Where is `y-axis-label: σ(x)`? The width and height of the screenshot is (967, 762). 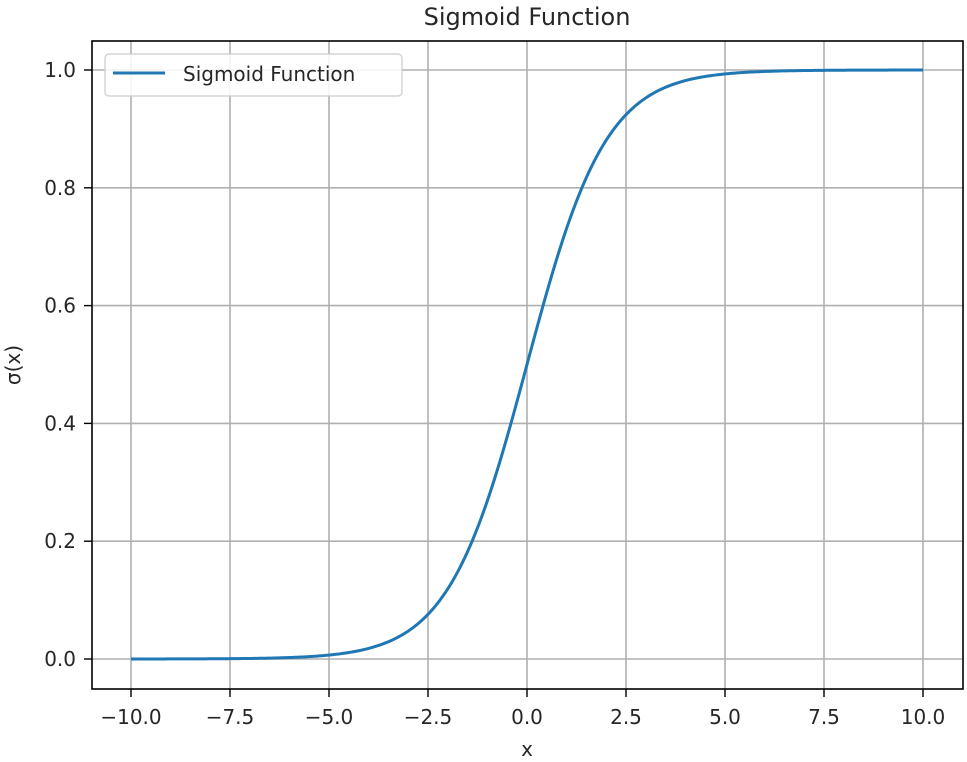
y-axis-label: σ(x) is located at coordinates (13, 365).